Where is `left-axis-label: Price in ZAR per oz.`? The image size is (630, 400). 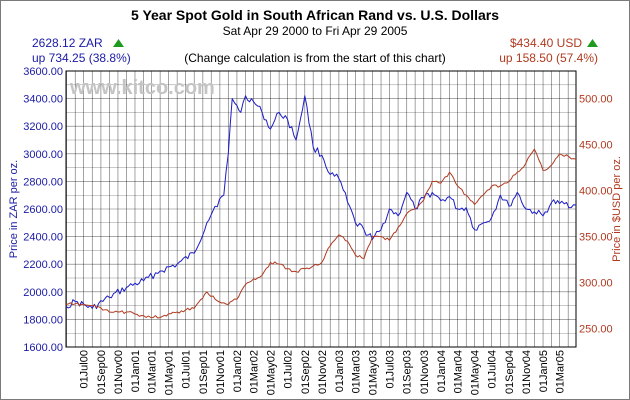 left-axis-label: Price in ZAR per oz. is located at coordinates (14, 209).